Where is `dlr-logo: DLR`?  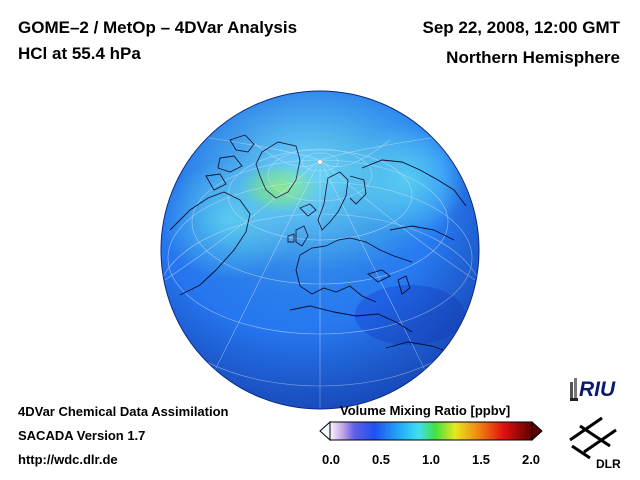
dlr-logo: DLR is located at coordinates (595, 443).